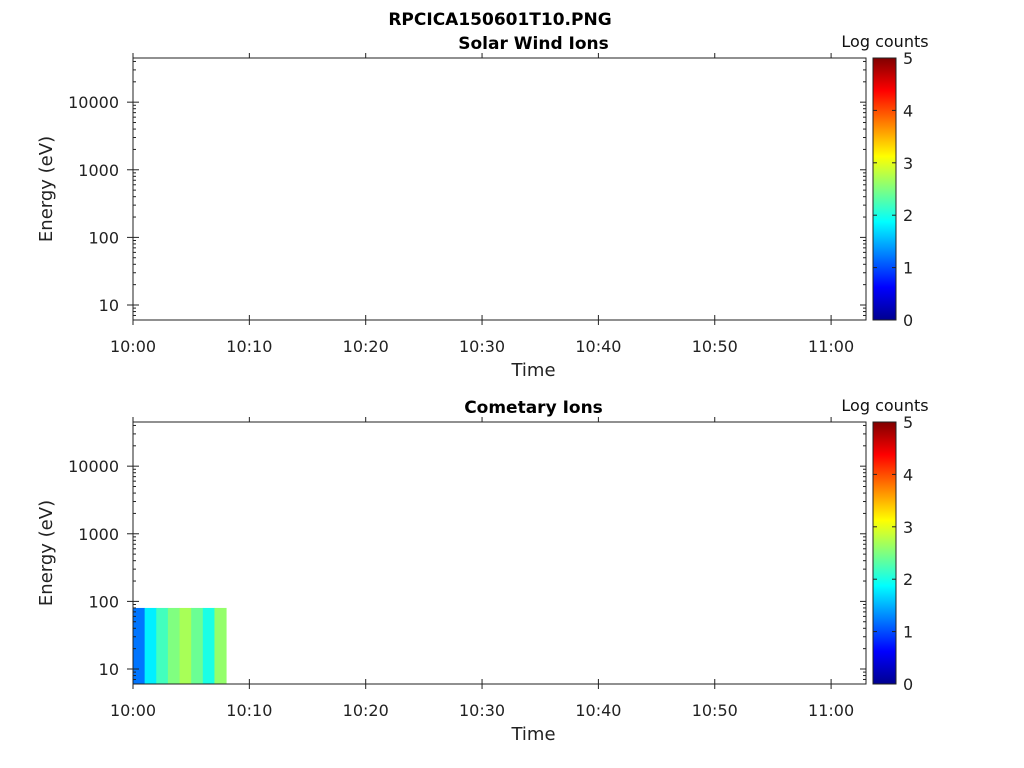 Image resolution: width=1024 pixels, height=768 pixels. Describe the element at coordinates (533, 44) in the screenshot. I see `panel-title: Solar Wind Ions` at that location.